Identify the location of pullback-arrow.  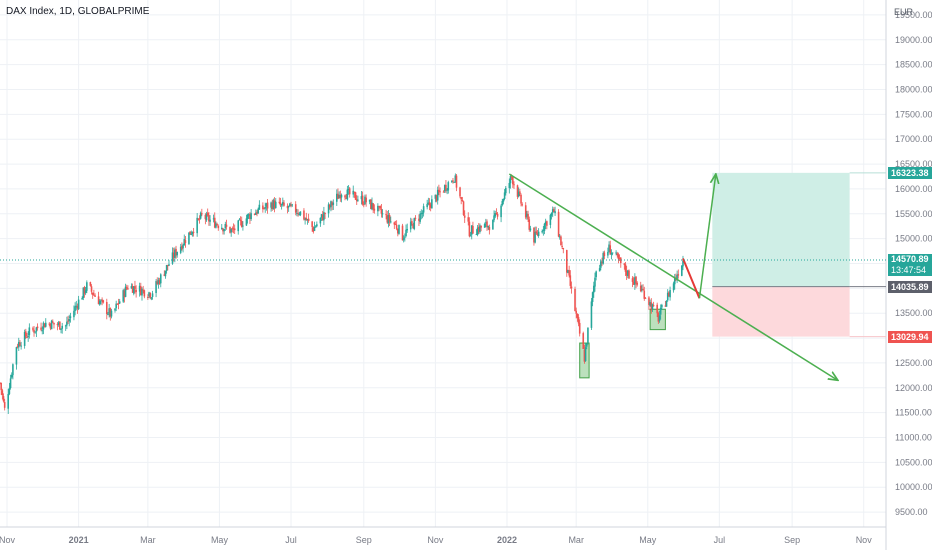
(691, 278).